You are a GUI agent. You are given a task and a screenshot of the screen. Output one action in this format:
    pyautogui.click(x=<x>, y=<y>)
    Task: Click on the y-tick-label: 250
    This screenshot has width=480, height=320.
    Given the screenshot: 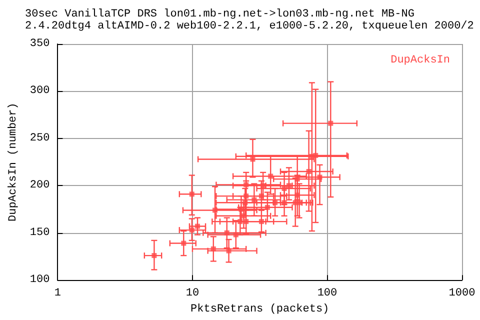 What is the action you would take?
    pyautogui.click(x=40, y=138)
    